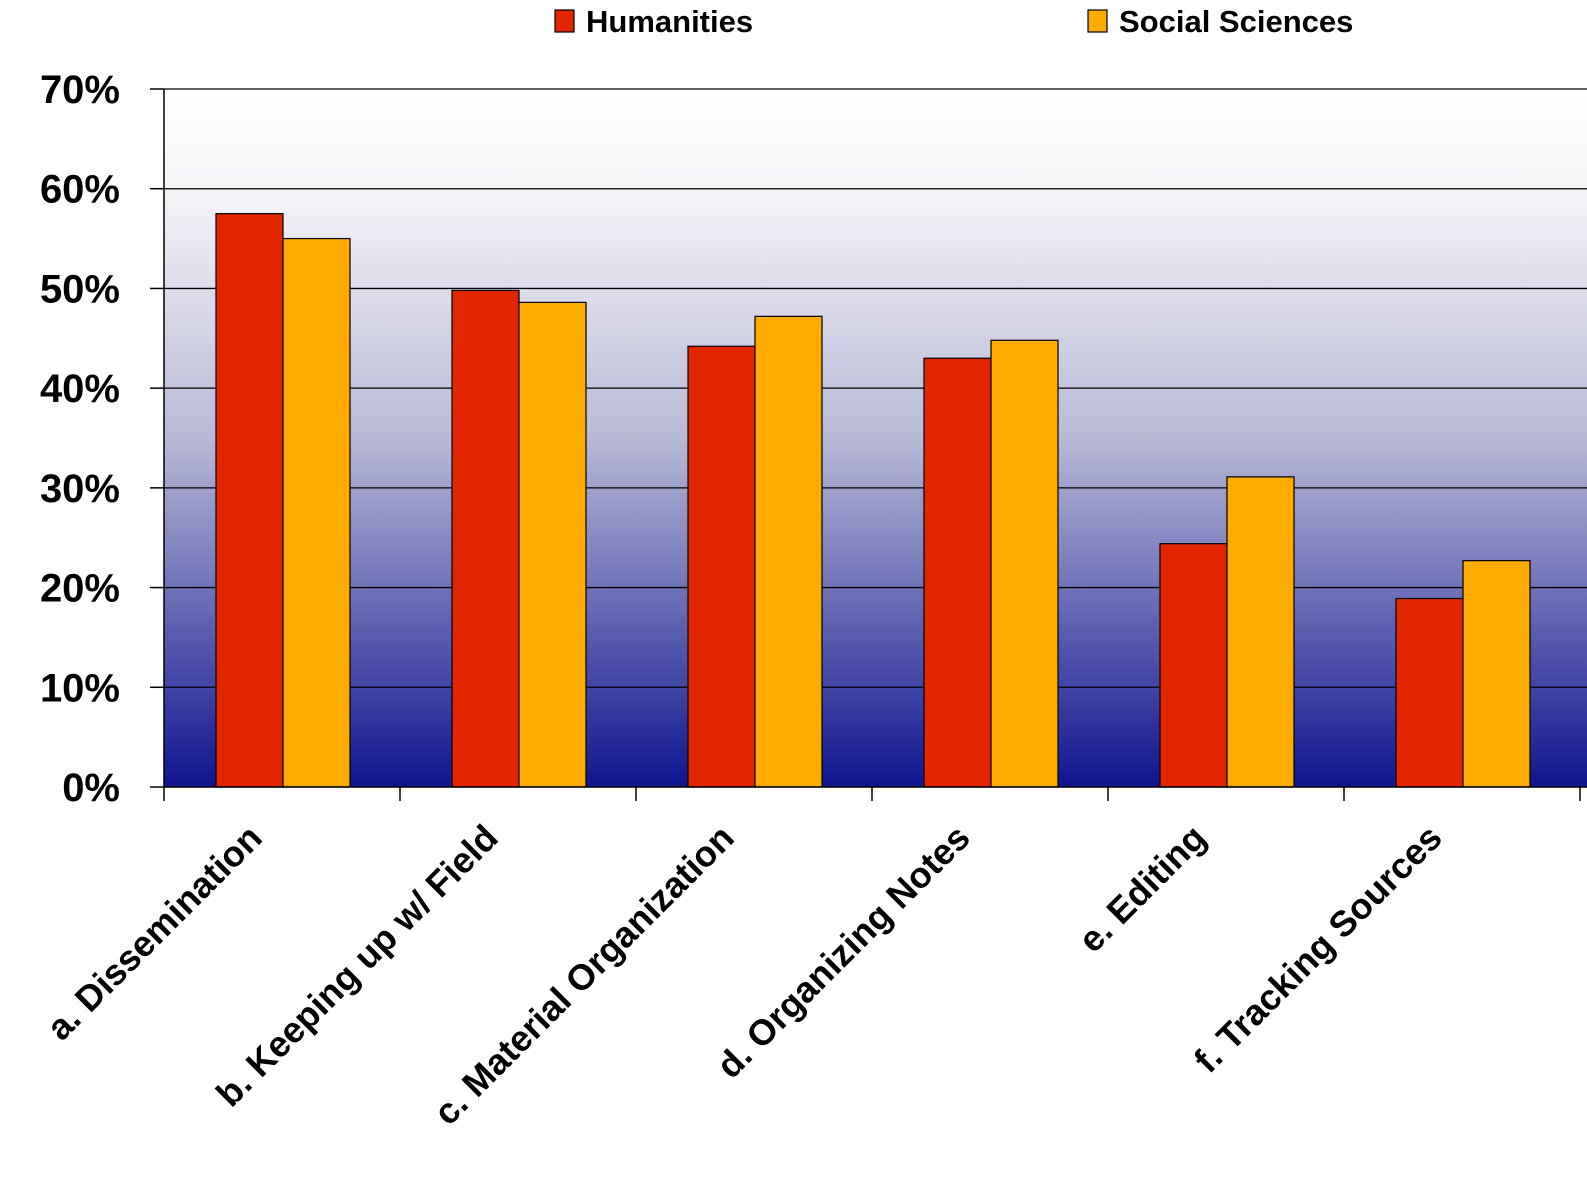  What do you see at coordinates (842, 951) in the screenshot?
I see `x-category-label: d. Organizing Notes` at bounding box center [842, 951].